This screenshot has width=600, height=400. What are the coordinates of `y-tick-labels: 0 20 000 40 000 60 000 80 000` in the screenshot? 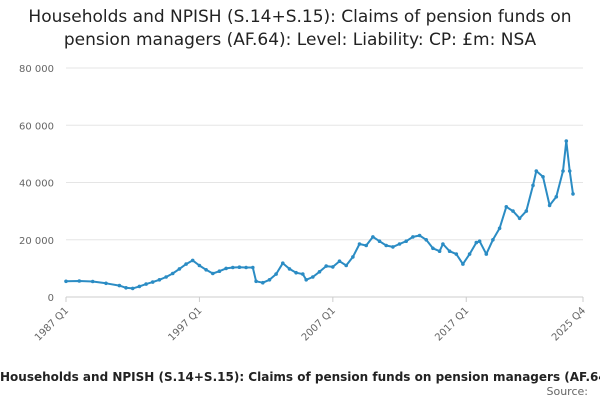 It's located at (36, 184).